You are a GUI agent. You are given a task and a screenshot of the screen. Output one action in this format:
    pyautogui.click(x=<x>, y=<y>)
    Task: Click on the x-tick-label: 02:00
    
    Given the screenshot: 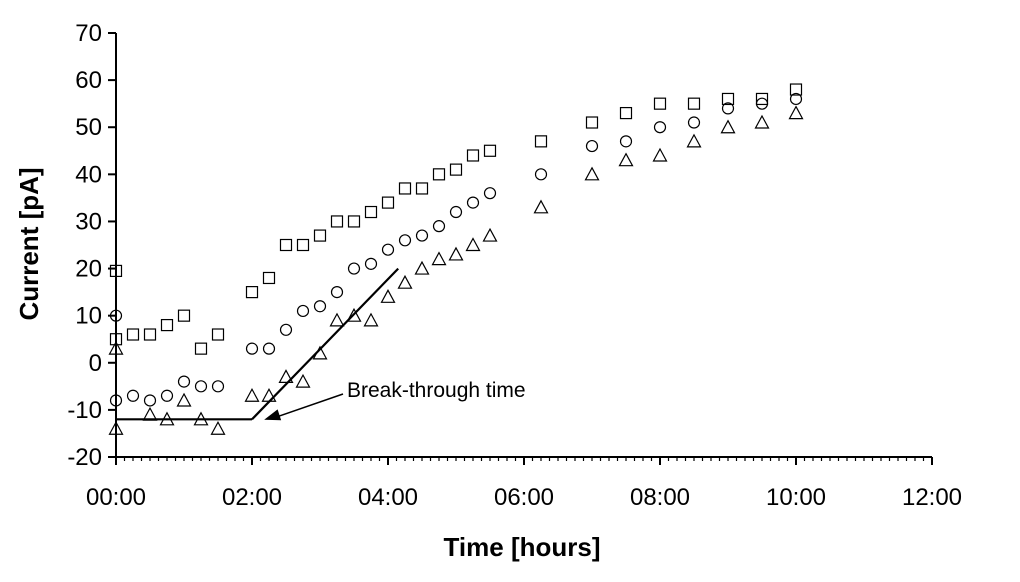 What is the action you would take?
    pyautogui.click(x=252, y=497)
    